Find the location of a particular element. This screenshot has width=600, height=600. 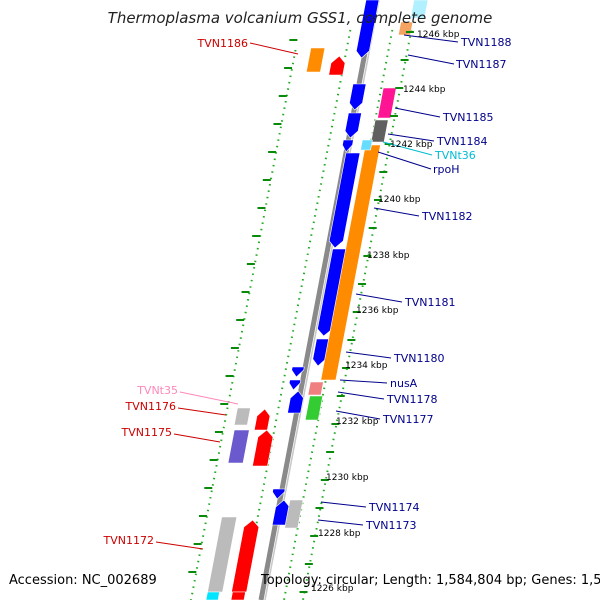

feature-label: TVN1184 is located at coordinates (461, 141).